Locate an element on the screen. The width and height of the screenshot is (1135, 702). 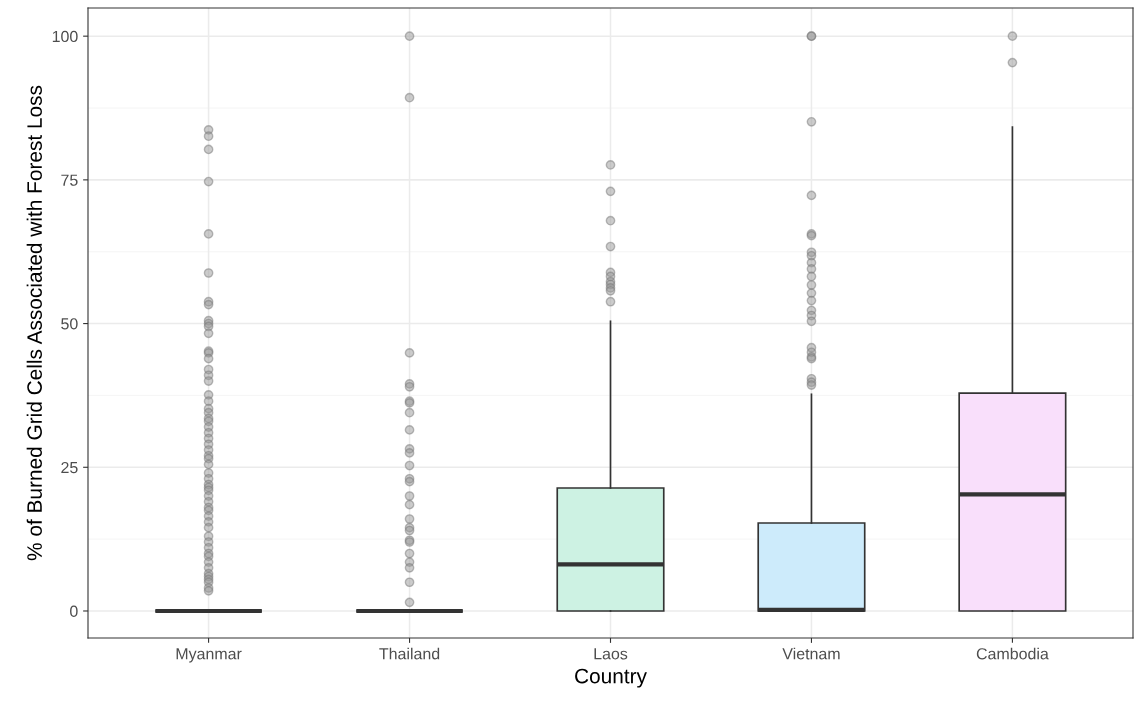
x-axis-title: Country is located at coordinates (611, 678).